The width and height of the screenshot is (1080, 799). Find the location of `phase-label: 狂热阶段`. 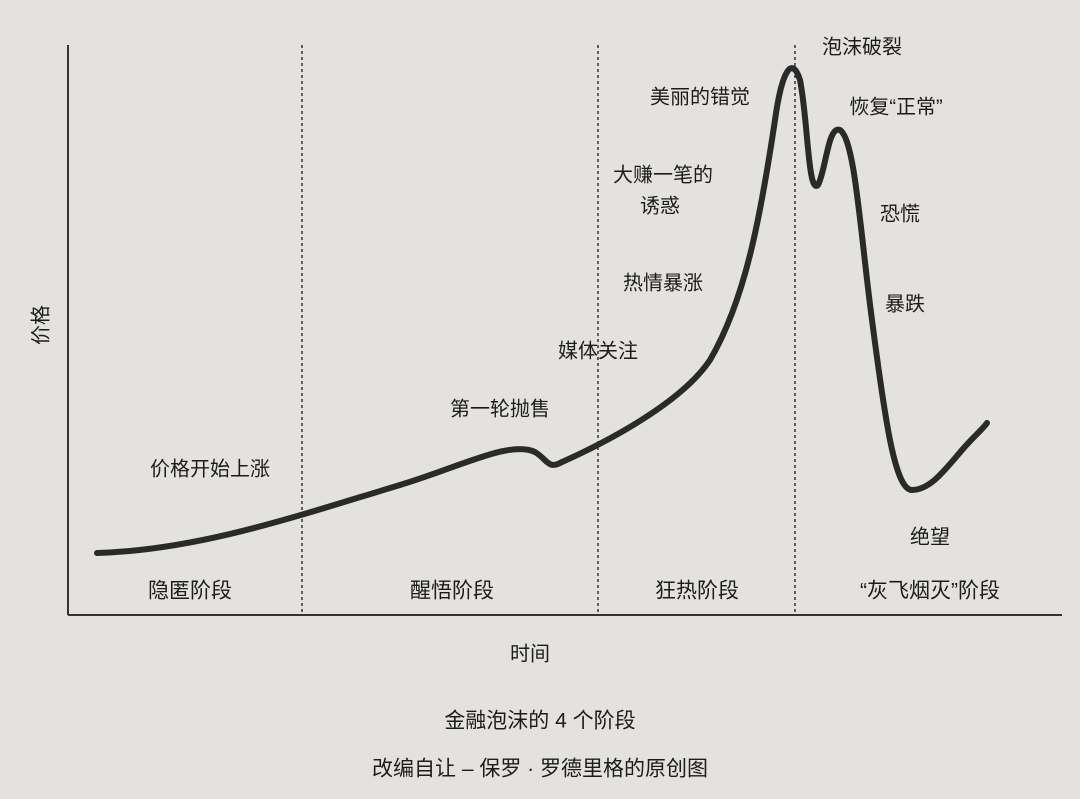

phase-label: 狂热阶段 is located at coordinates (697, 591).